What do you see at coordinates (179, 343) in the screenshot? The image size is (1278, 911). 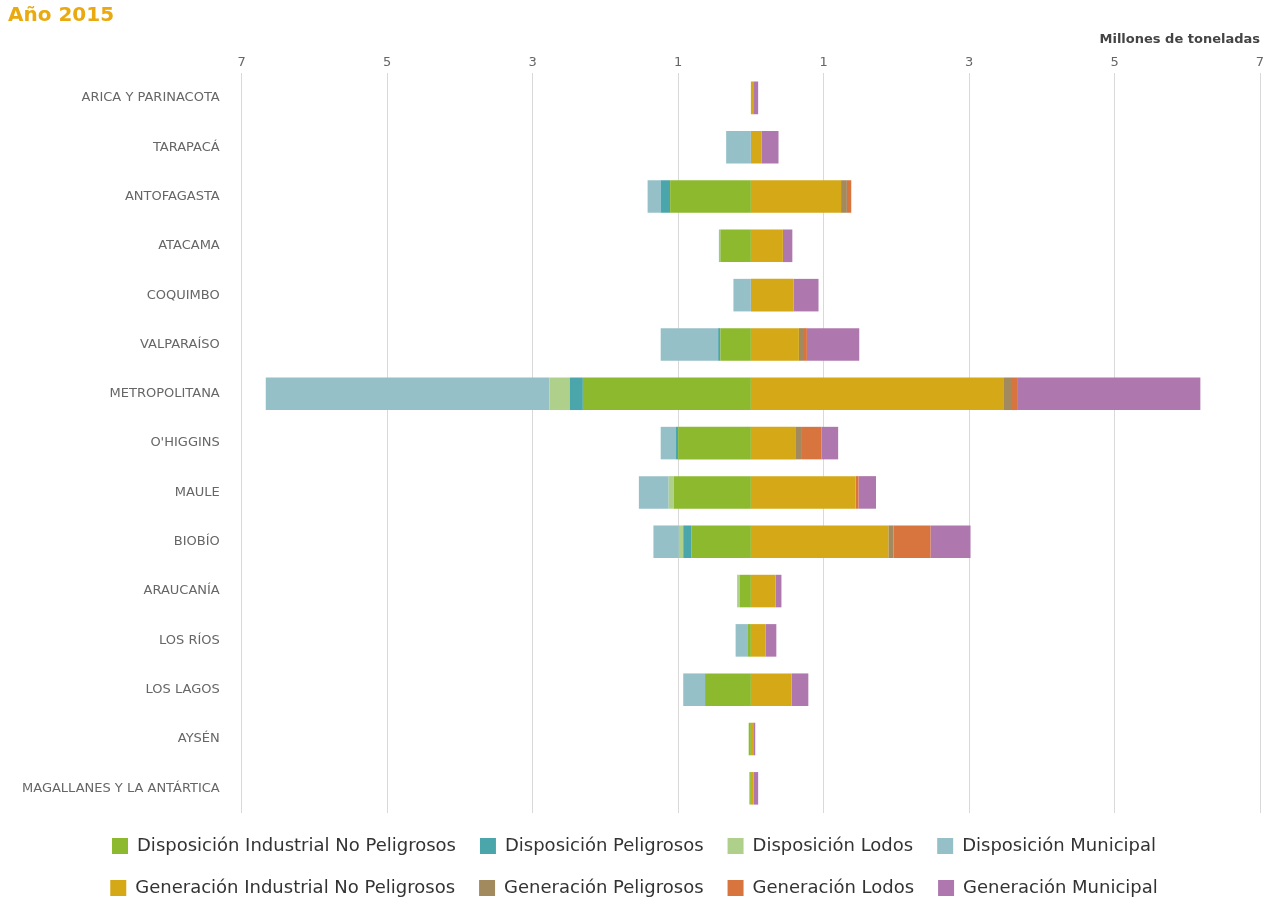 I see `y-tick-label: VALPARAÍSO` at bounding box center [179, 343].